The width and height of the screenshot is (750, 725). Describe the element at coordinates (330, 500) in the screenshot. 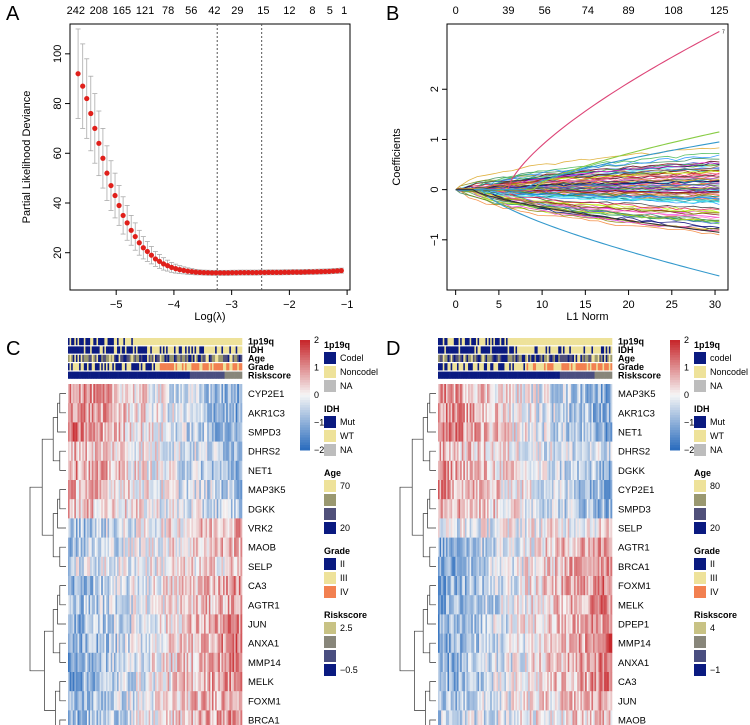

I see `legend-swatch` at that location.